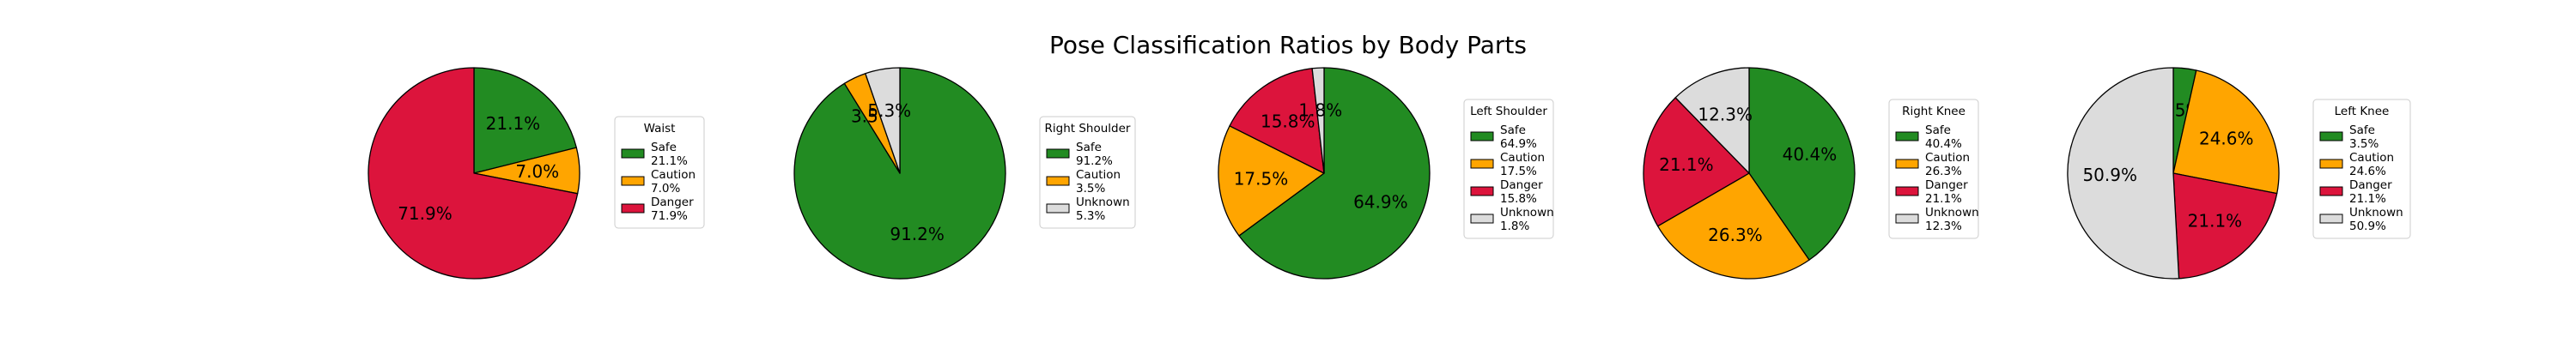 The image size is (2576, 343). What do you see at coordinates (1334, 174) in the screenshot?
I see `pie-slice-left-shoulder-safe` at bounding box center [1334, 174].